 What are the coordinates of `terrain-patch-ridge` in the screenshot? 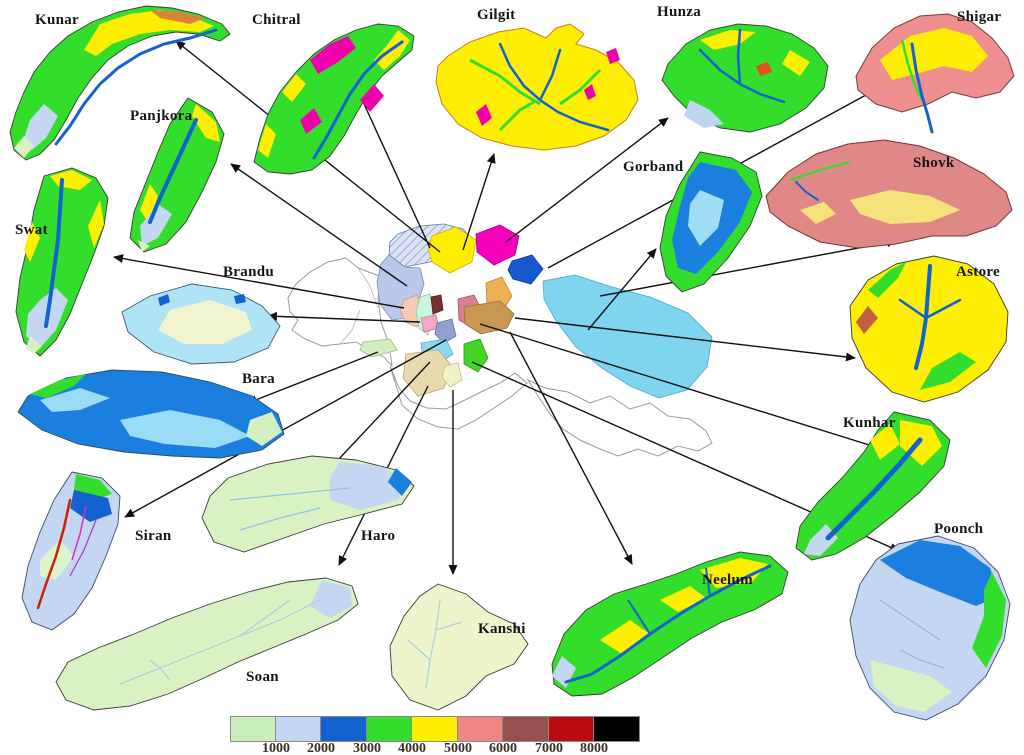 It's located at (177, 17).